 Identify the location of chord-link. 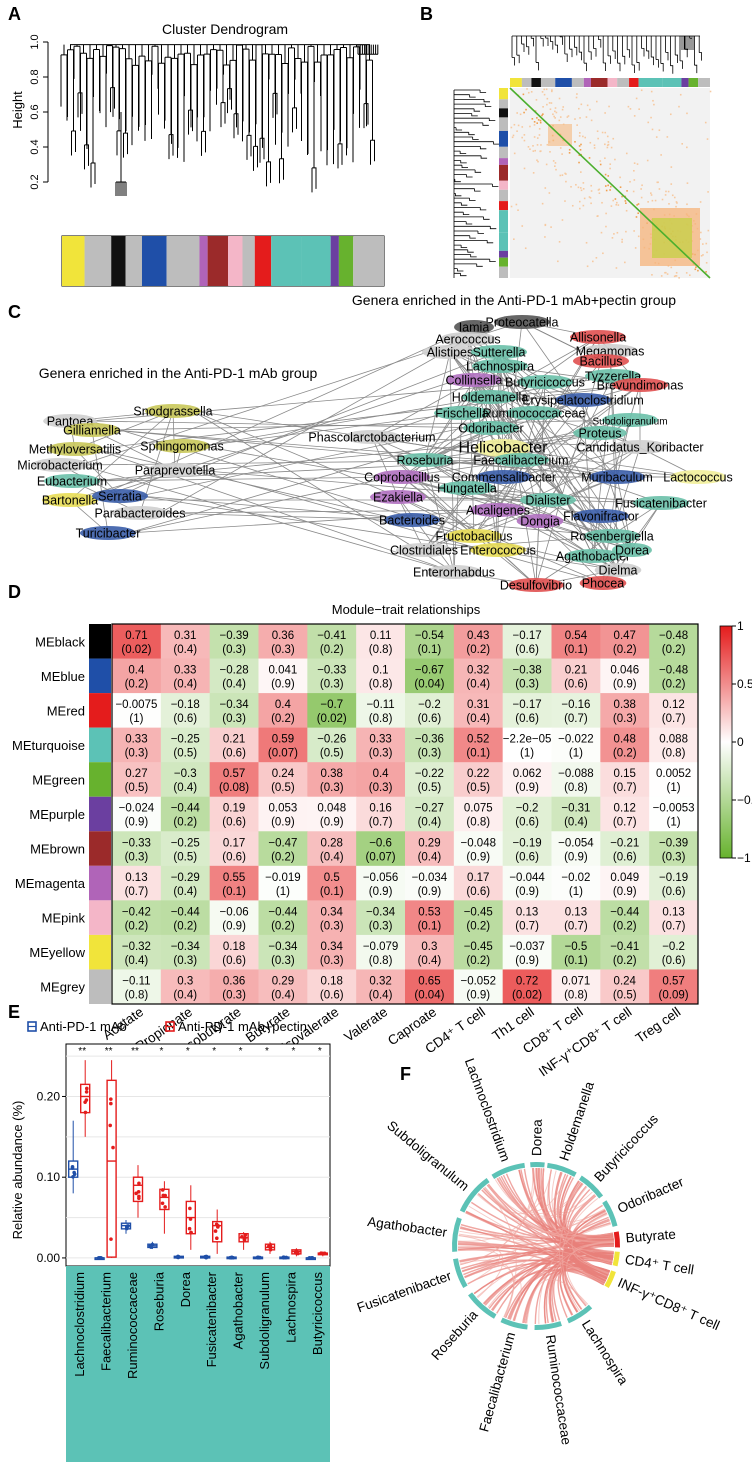
(590, 1243).